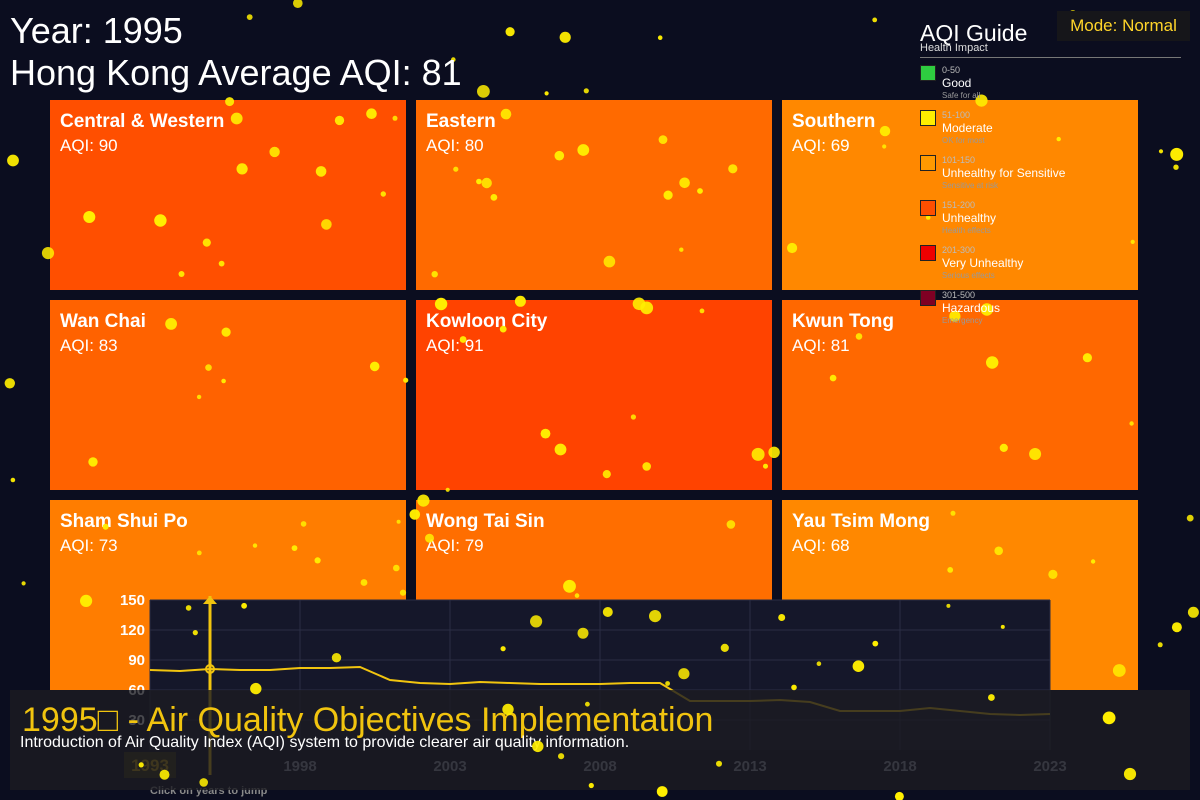 This screenshot has height=800, width=1200. What do you see at coordinates (963, 140) in the screenshot?
I see `legend-desc: OK for most` at bounding box center [963, 140].